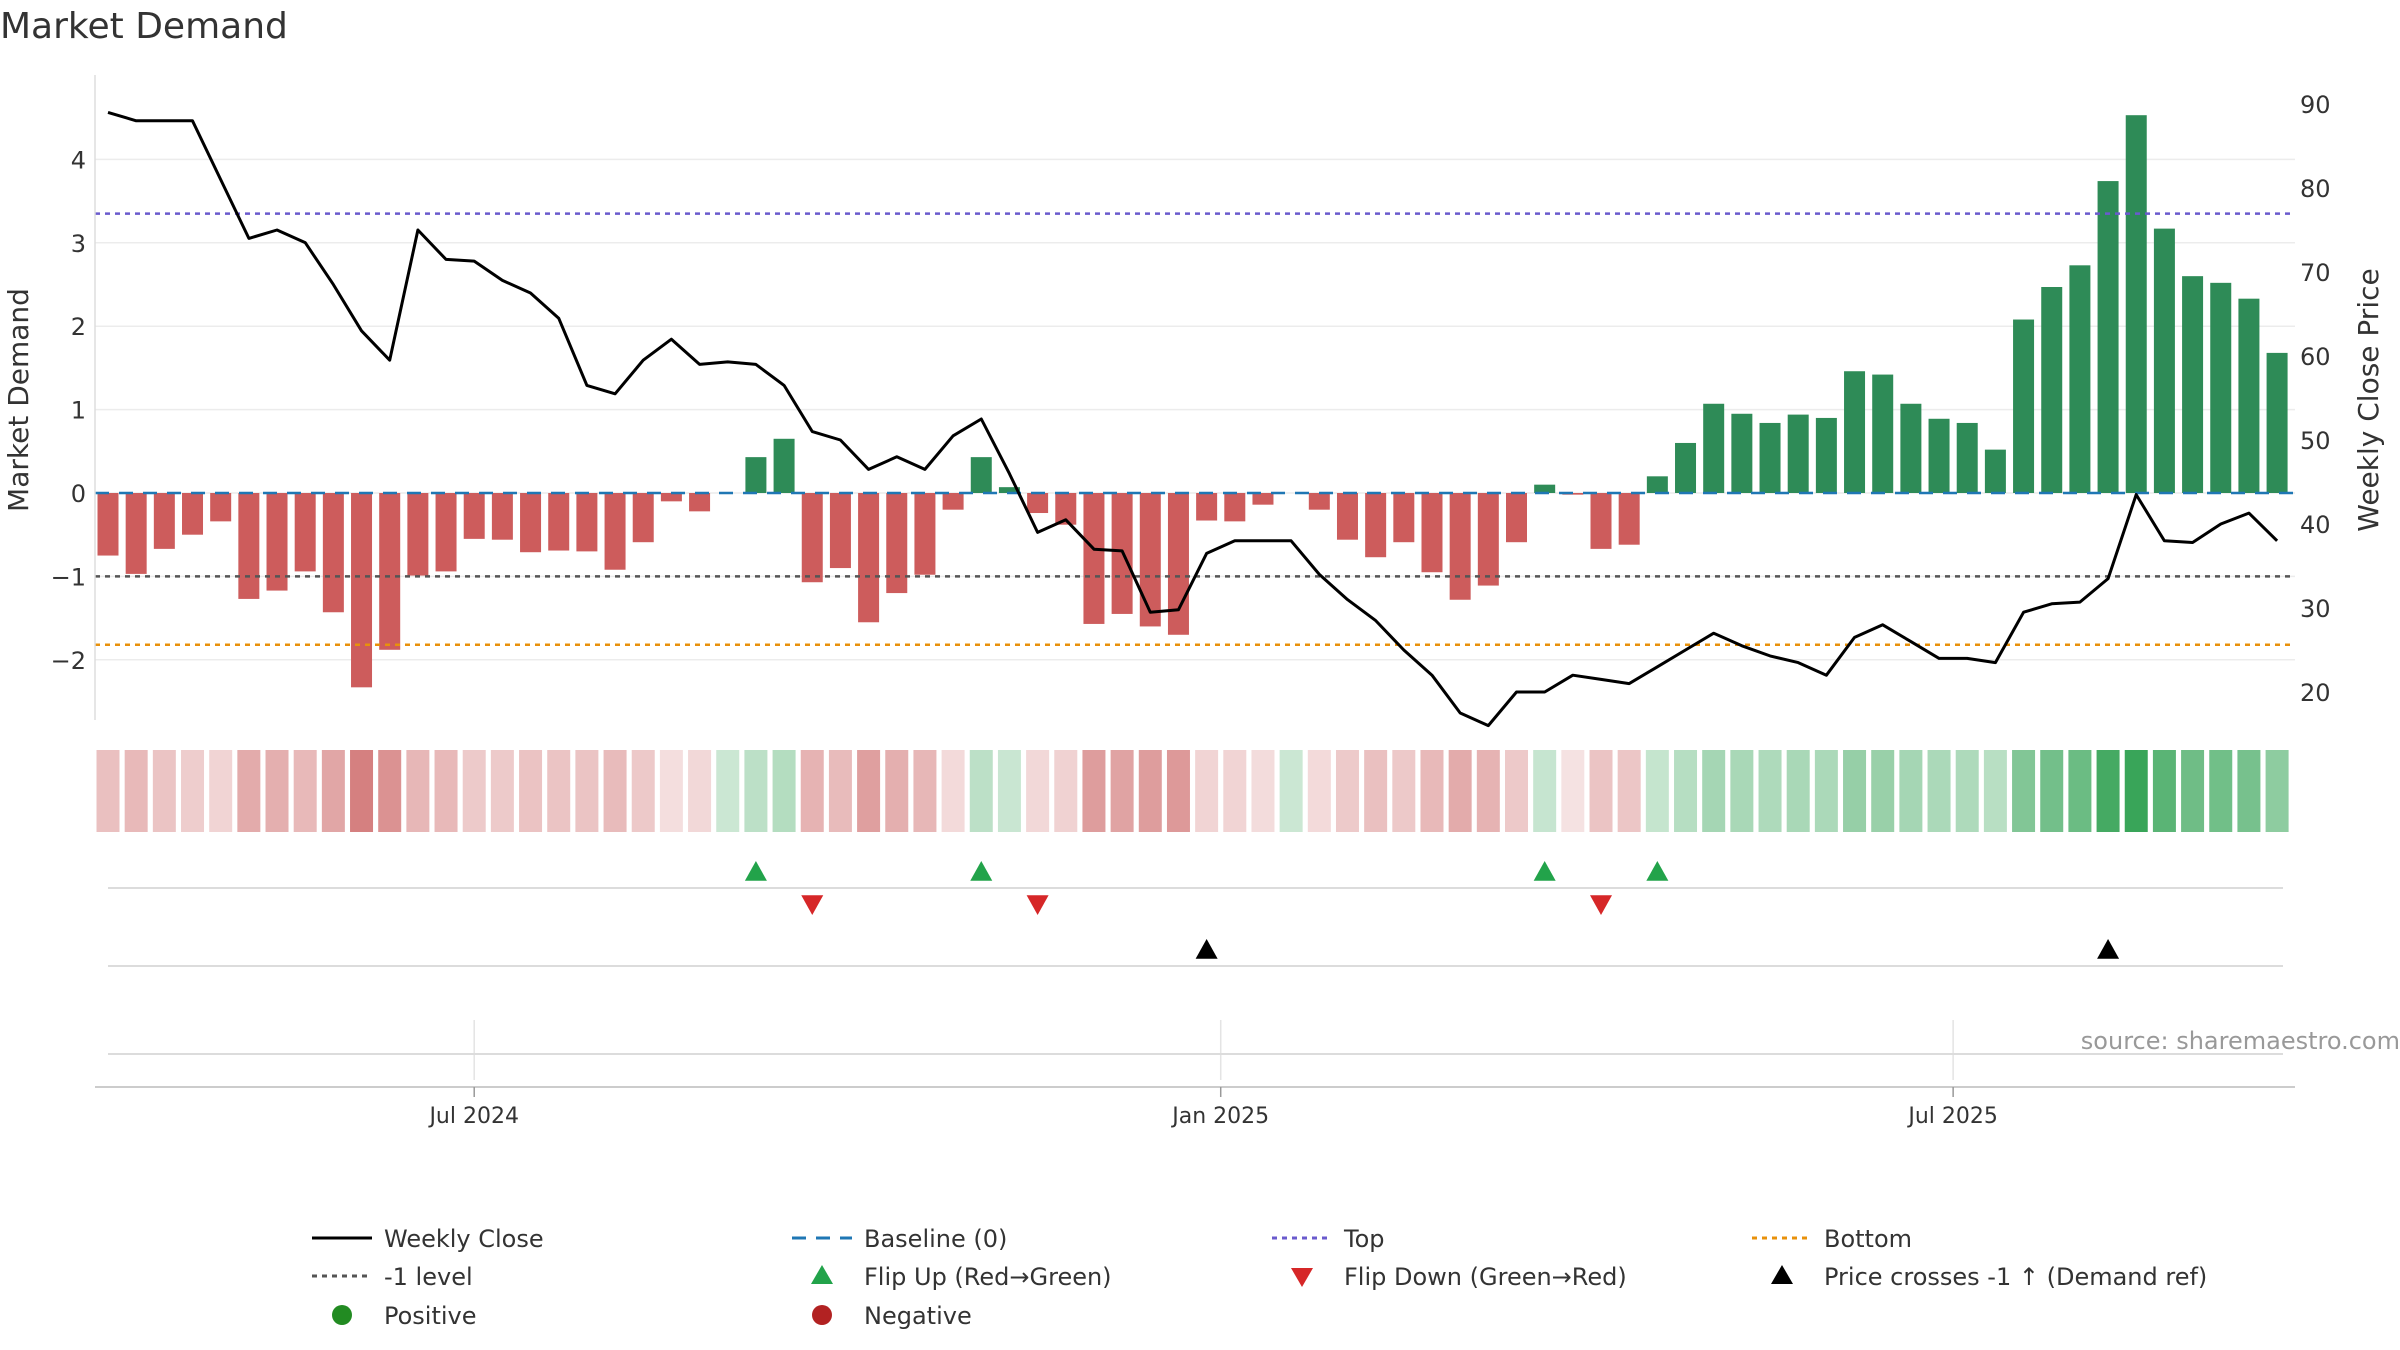  What do you see at coordinates (2315, 609) in the screenshot?
I see `y-tick-label-right: 30` at bounding box center [2315, 609].